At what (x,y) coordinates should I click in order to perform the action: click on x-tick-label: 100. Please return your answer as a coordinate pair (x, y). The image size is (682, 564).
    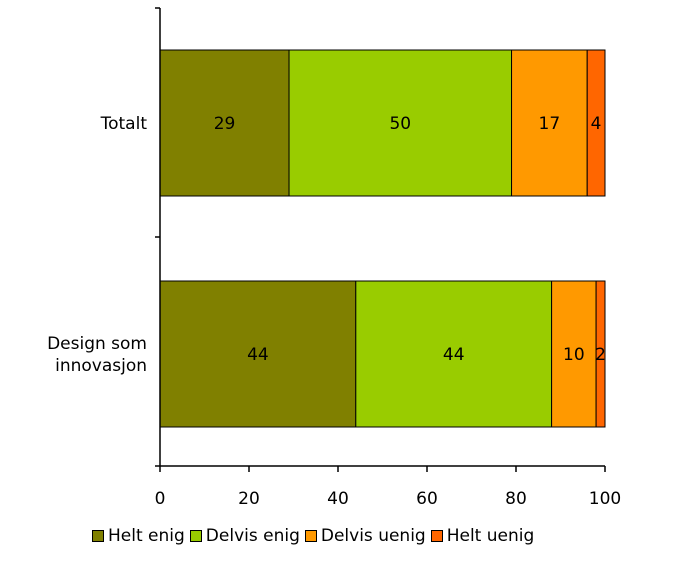
    Looking at the image, I should click on (605, 499).